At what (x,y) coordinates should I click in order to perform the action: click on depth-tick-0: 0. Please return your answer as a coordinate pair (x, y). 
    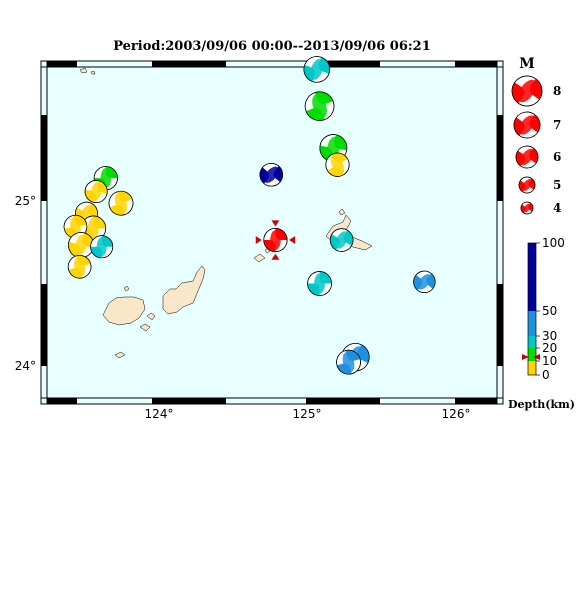
    Looking at the image, I should click on (546, 375).